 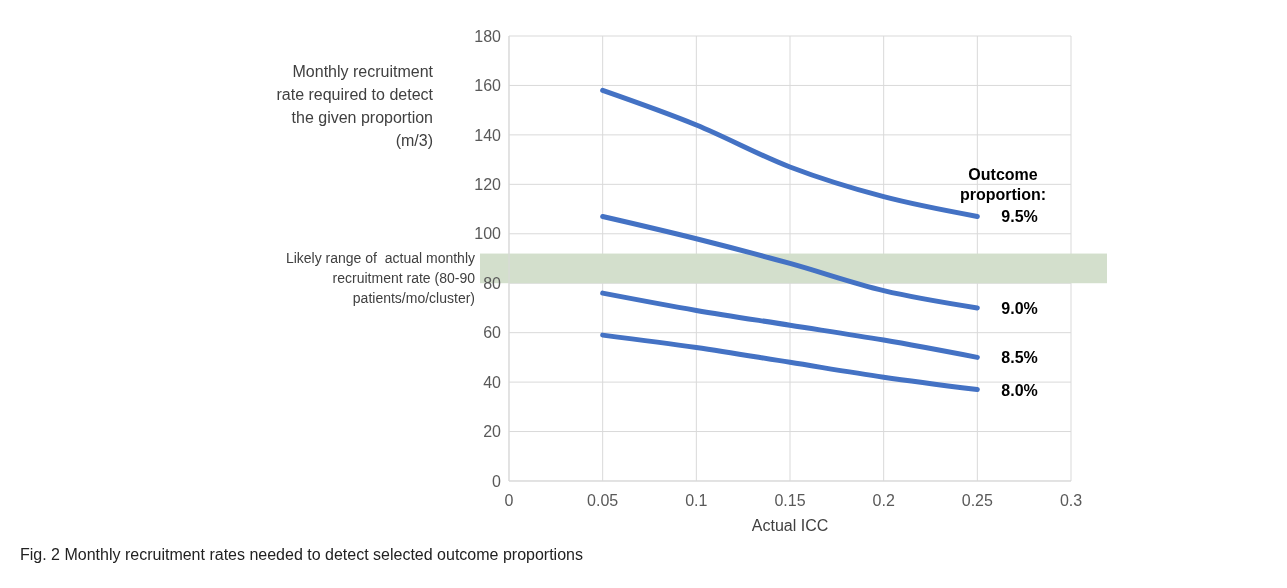 I want to click on x-tick-label: 0.1, so click(x=696, y=501).